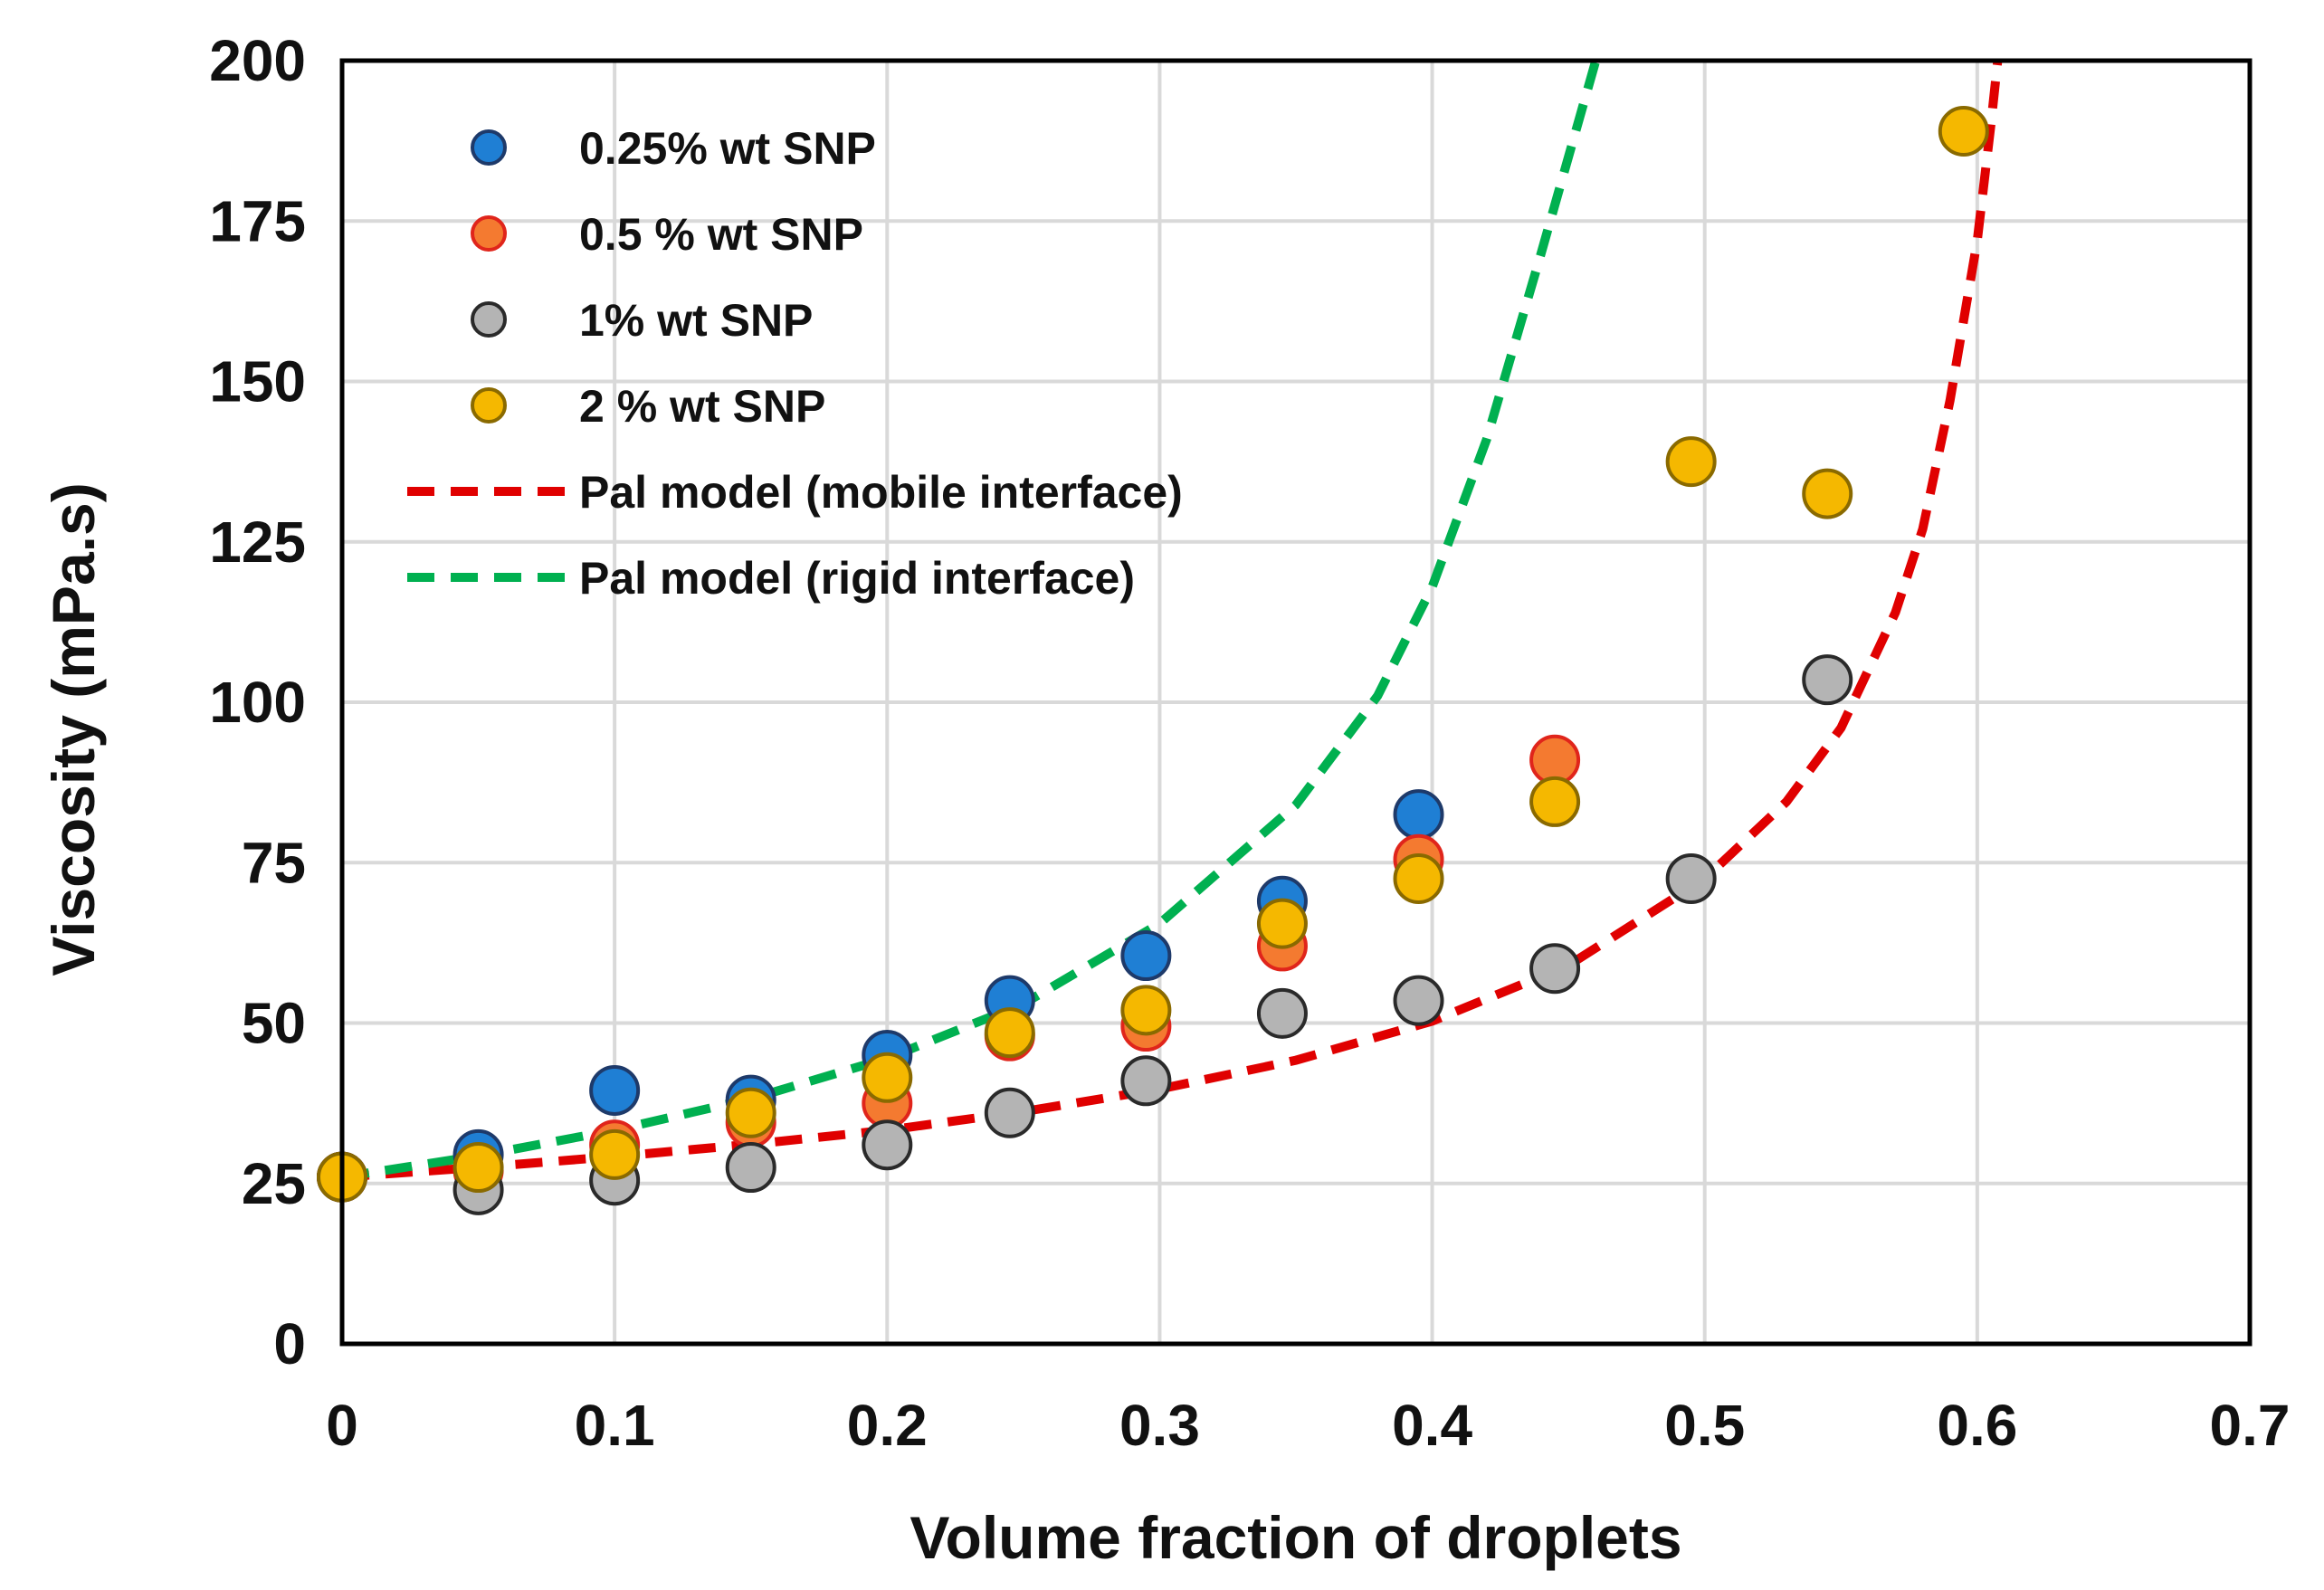 The width and height of the screenshot is (2324, 1590). I want to click on legend-label: 0.25% wt SNP, so click(728, 148).